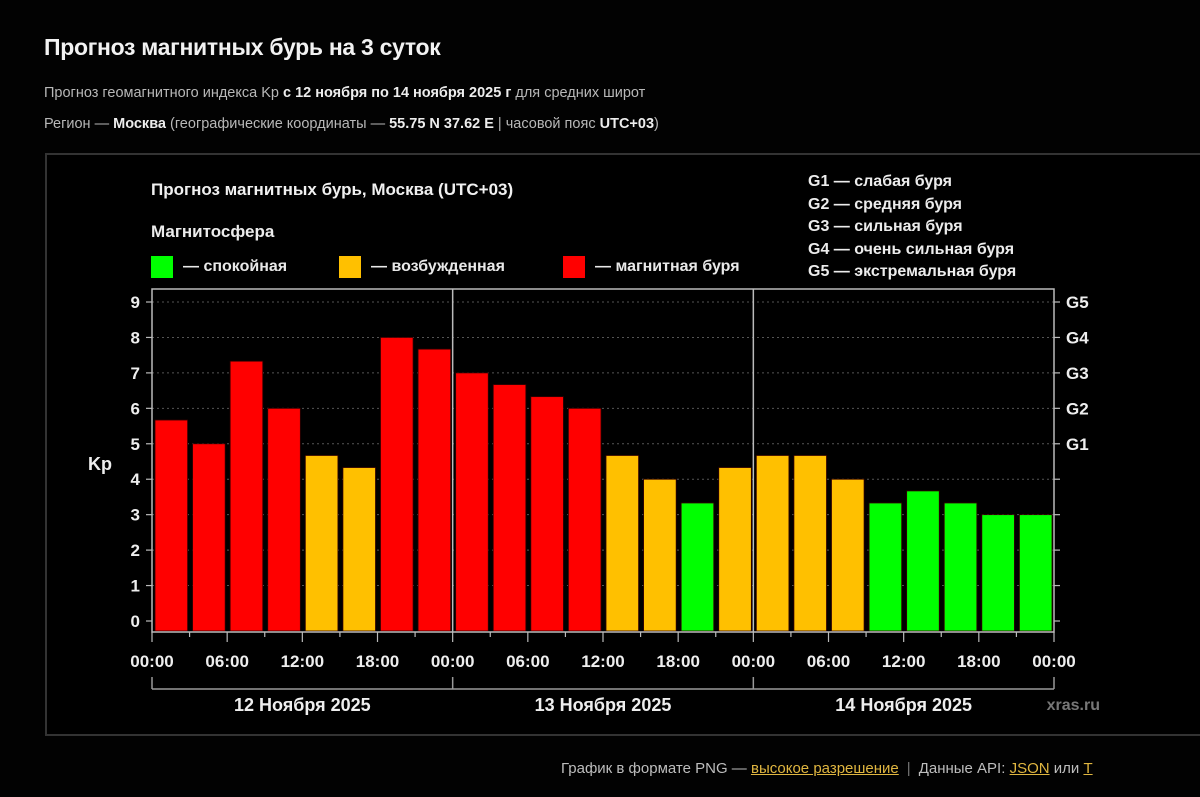  Describe the element at coordinates (885, 204) in the screenshot. I see `g-scale-item: G2 — средняя буря` at that location.